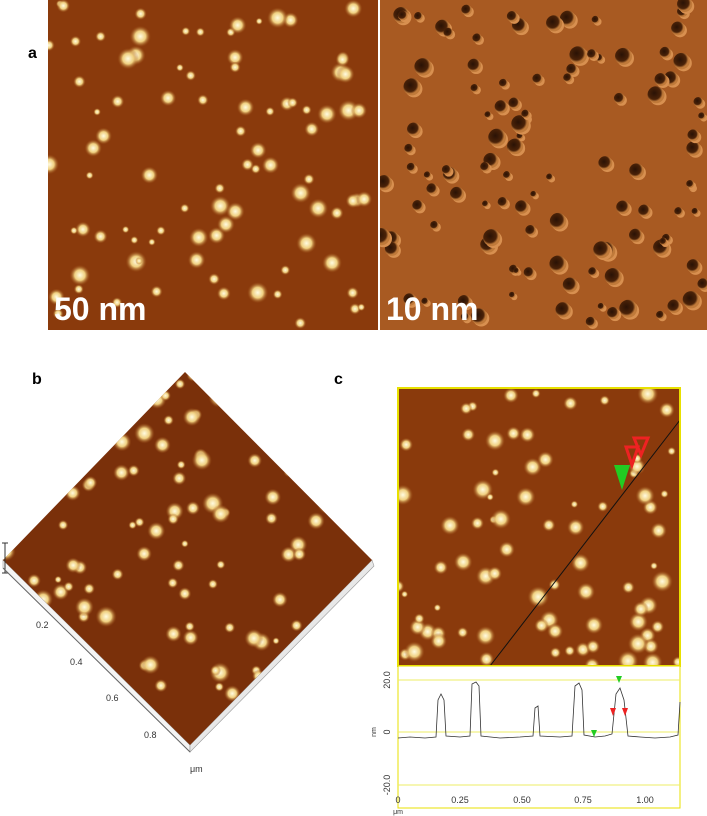 The image size is (707, 816). What do you see at coordinates (632, 457) in the screenshot?
I see `cursor-marker` at bounding box center [632, 457].